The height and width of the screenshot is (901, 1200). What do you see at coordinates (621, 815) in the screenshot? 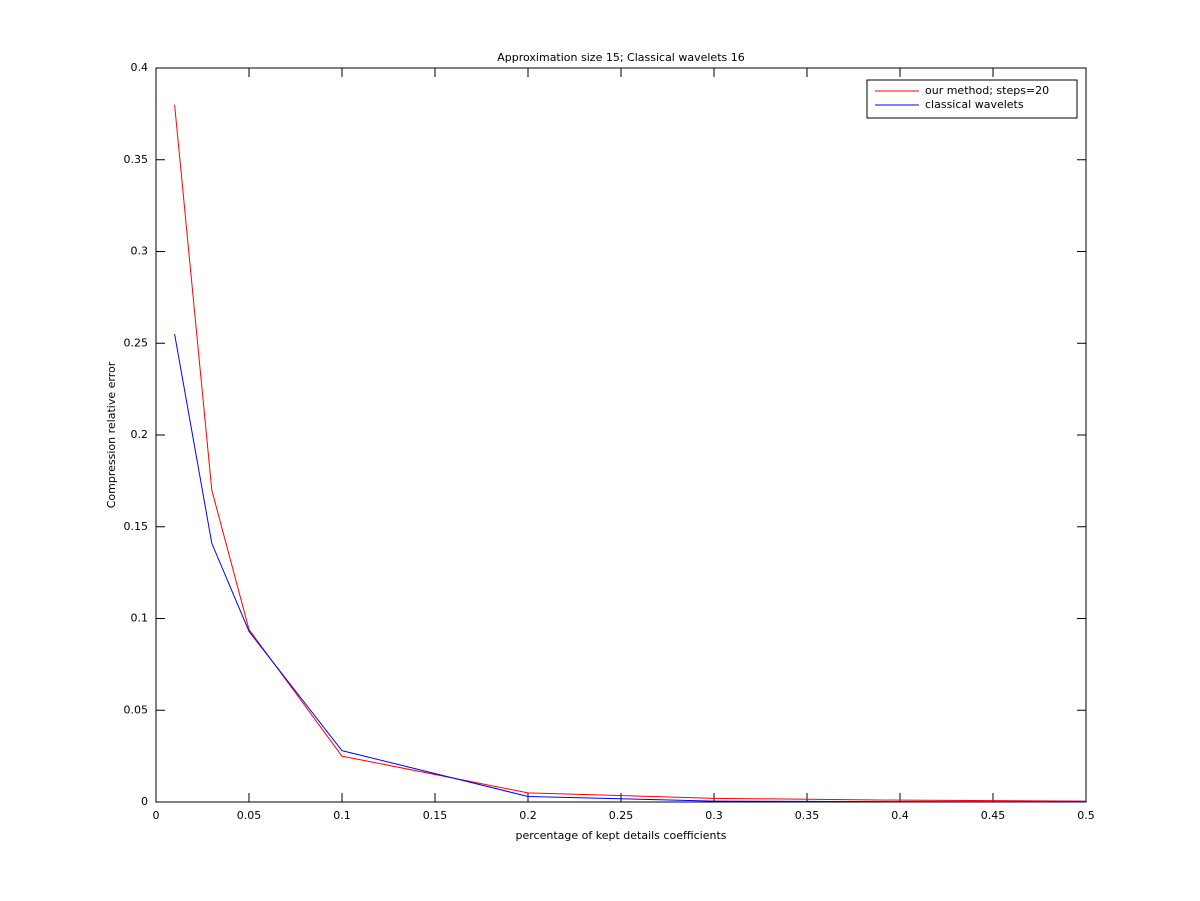
I see `x-tick-label: 0.25` at bounding box center [621, 815].